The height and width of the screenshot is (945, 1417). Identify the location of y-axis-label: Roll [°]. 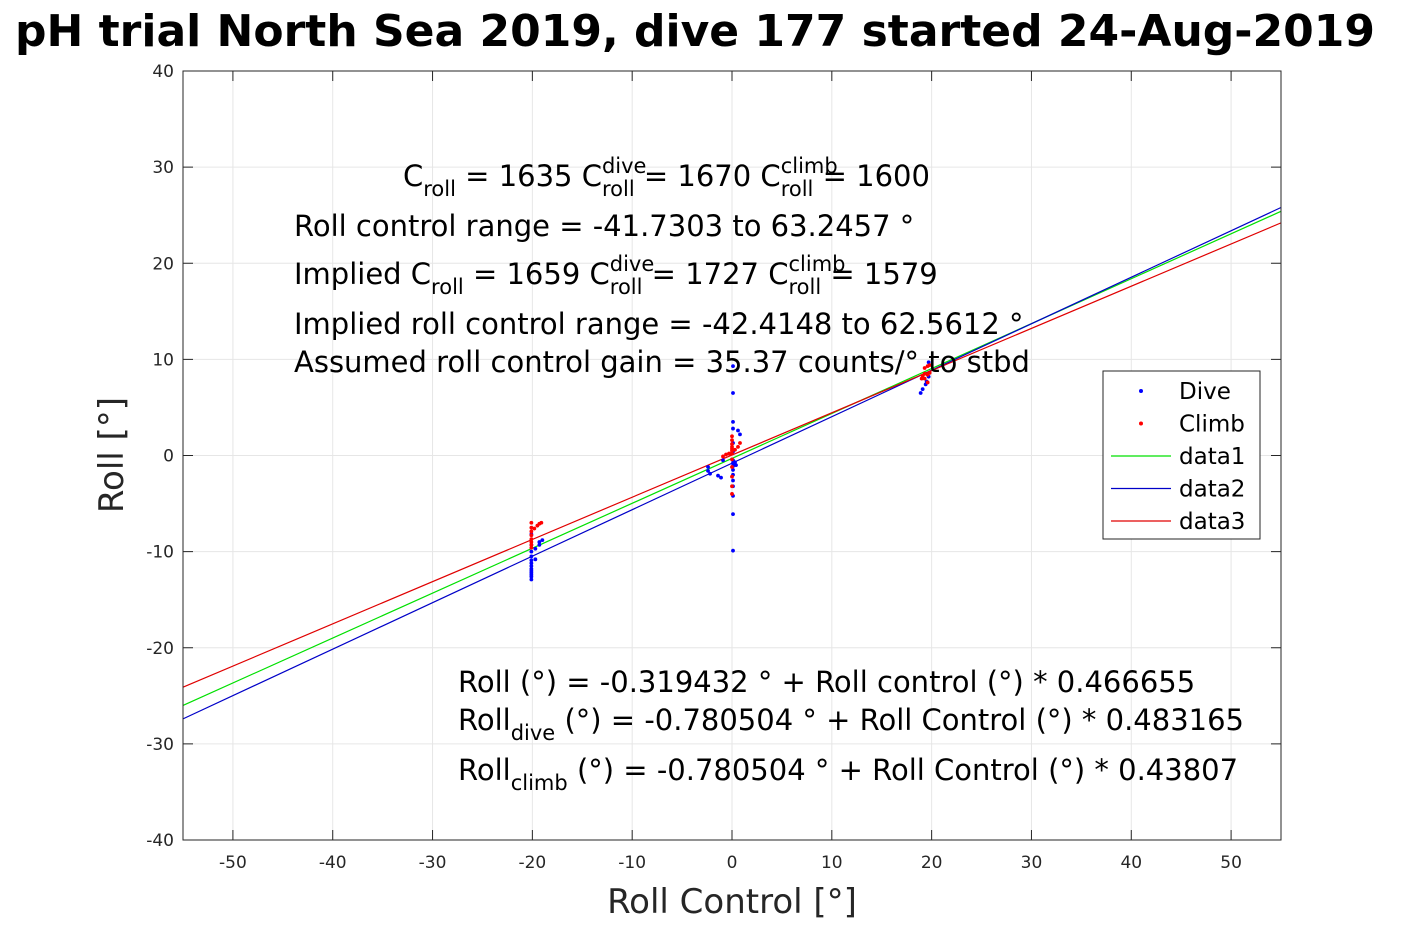
(112, 455).